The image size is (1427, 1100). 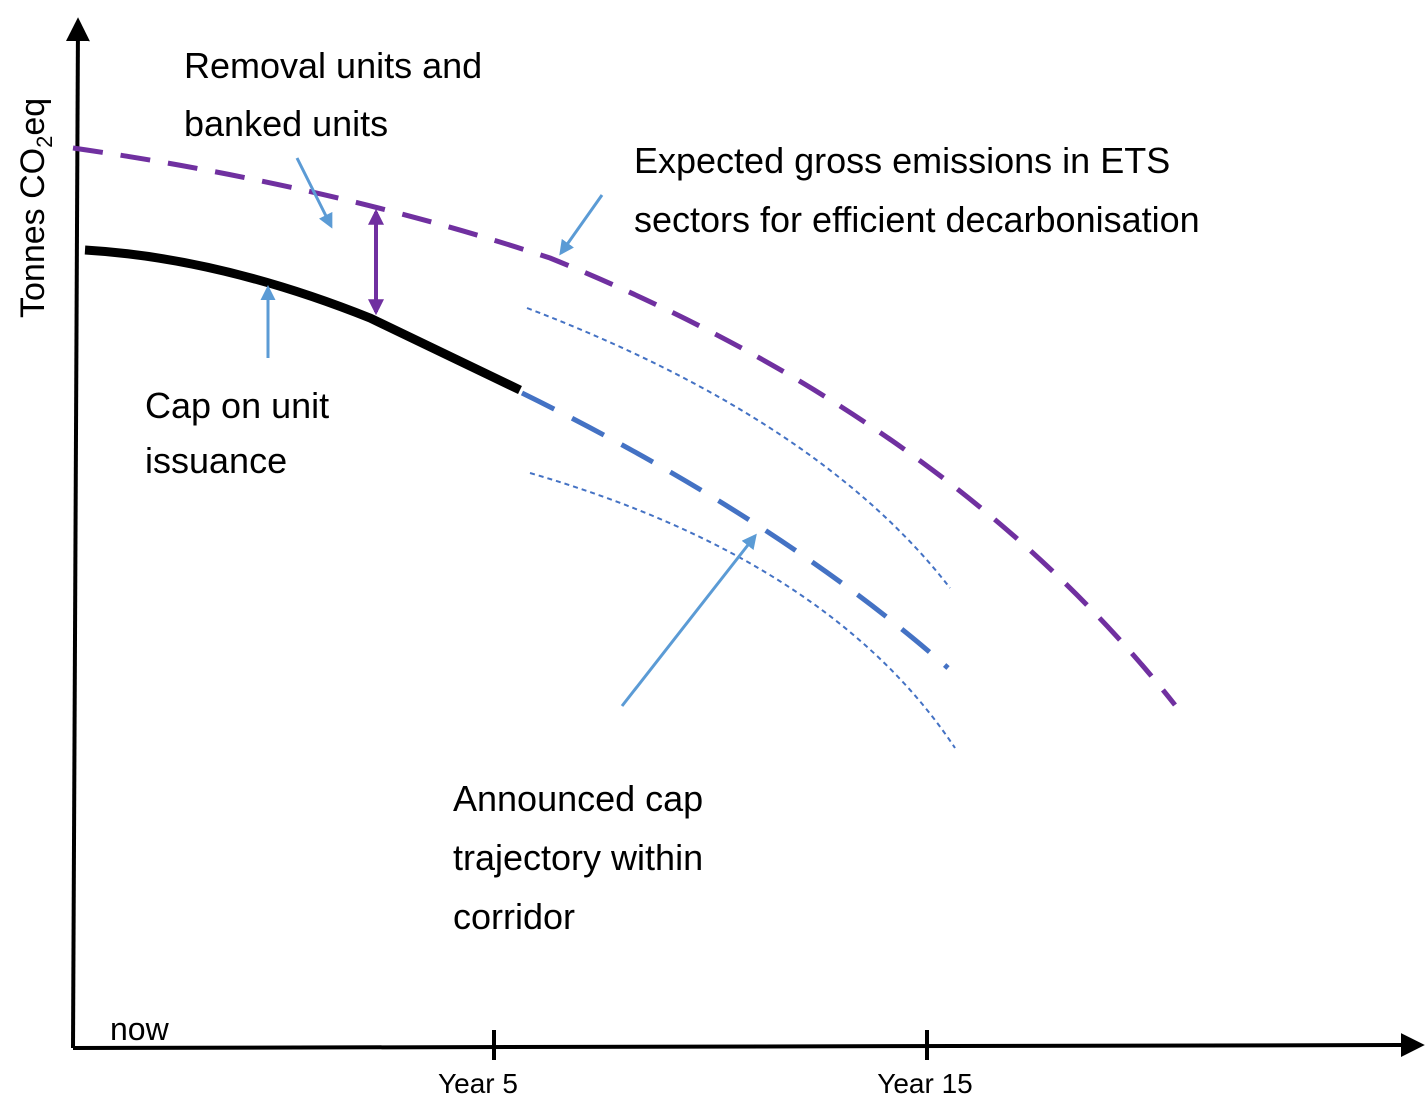 I want to click on corridor-lower, so click(x=742, y=610).